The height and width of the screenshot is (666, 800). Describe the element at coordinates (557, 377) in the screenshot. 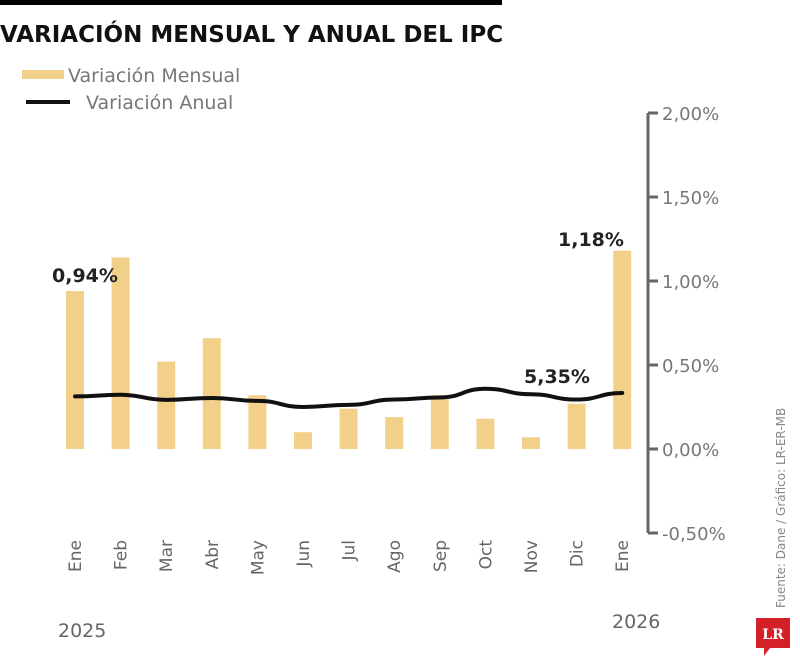

I see `label-annual-last: 5,35%` at that location.